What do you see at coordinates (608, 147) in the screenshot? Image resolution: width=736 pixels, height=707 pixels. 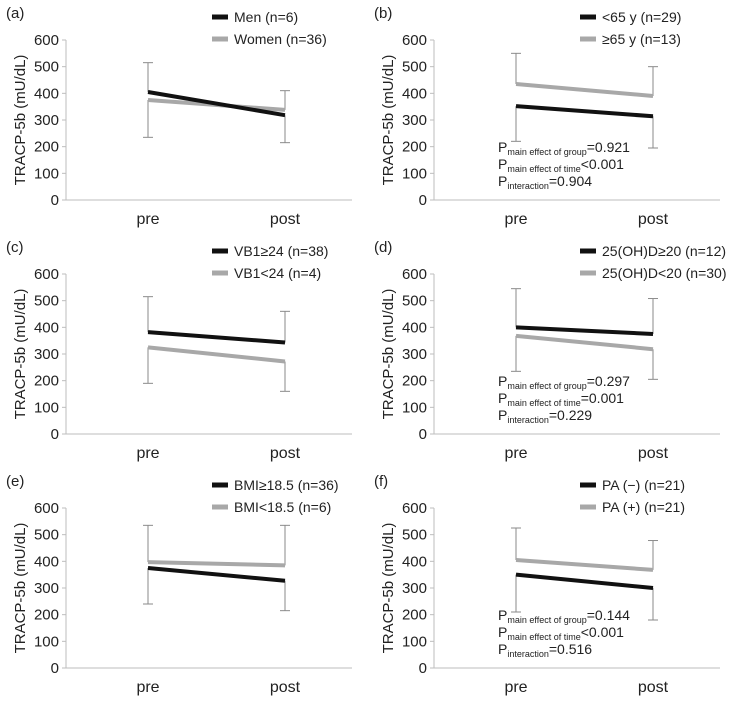 I see `stat-value: =0.921` at bounding box center [608, 147].